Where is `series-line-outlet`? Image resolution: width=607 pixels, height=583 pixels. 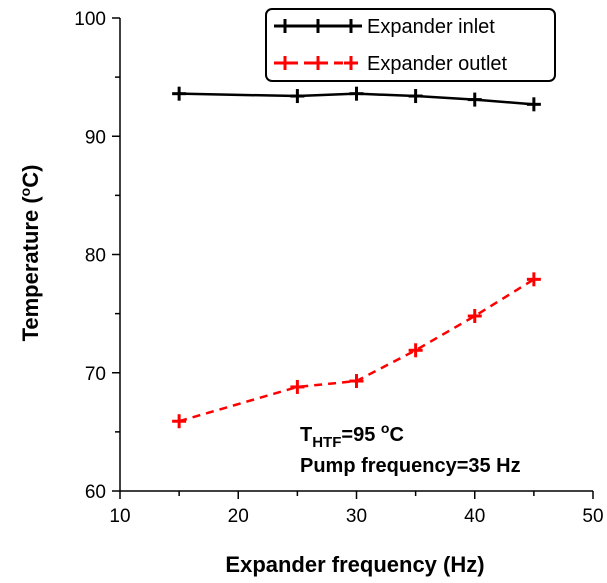 series-line-outlet is located at coordinates (356, 350).